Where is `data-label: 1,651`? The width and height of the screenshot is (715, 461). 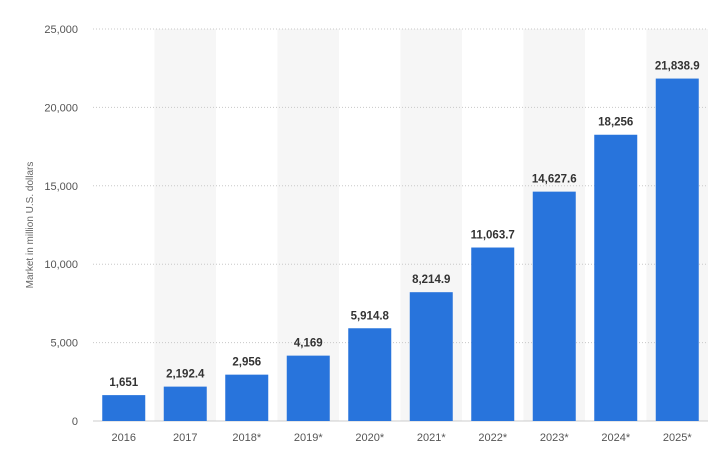
data-label: 1,651 is located at coordinates (123, 383).